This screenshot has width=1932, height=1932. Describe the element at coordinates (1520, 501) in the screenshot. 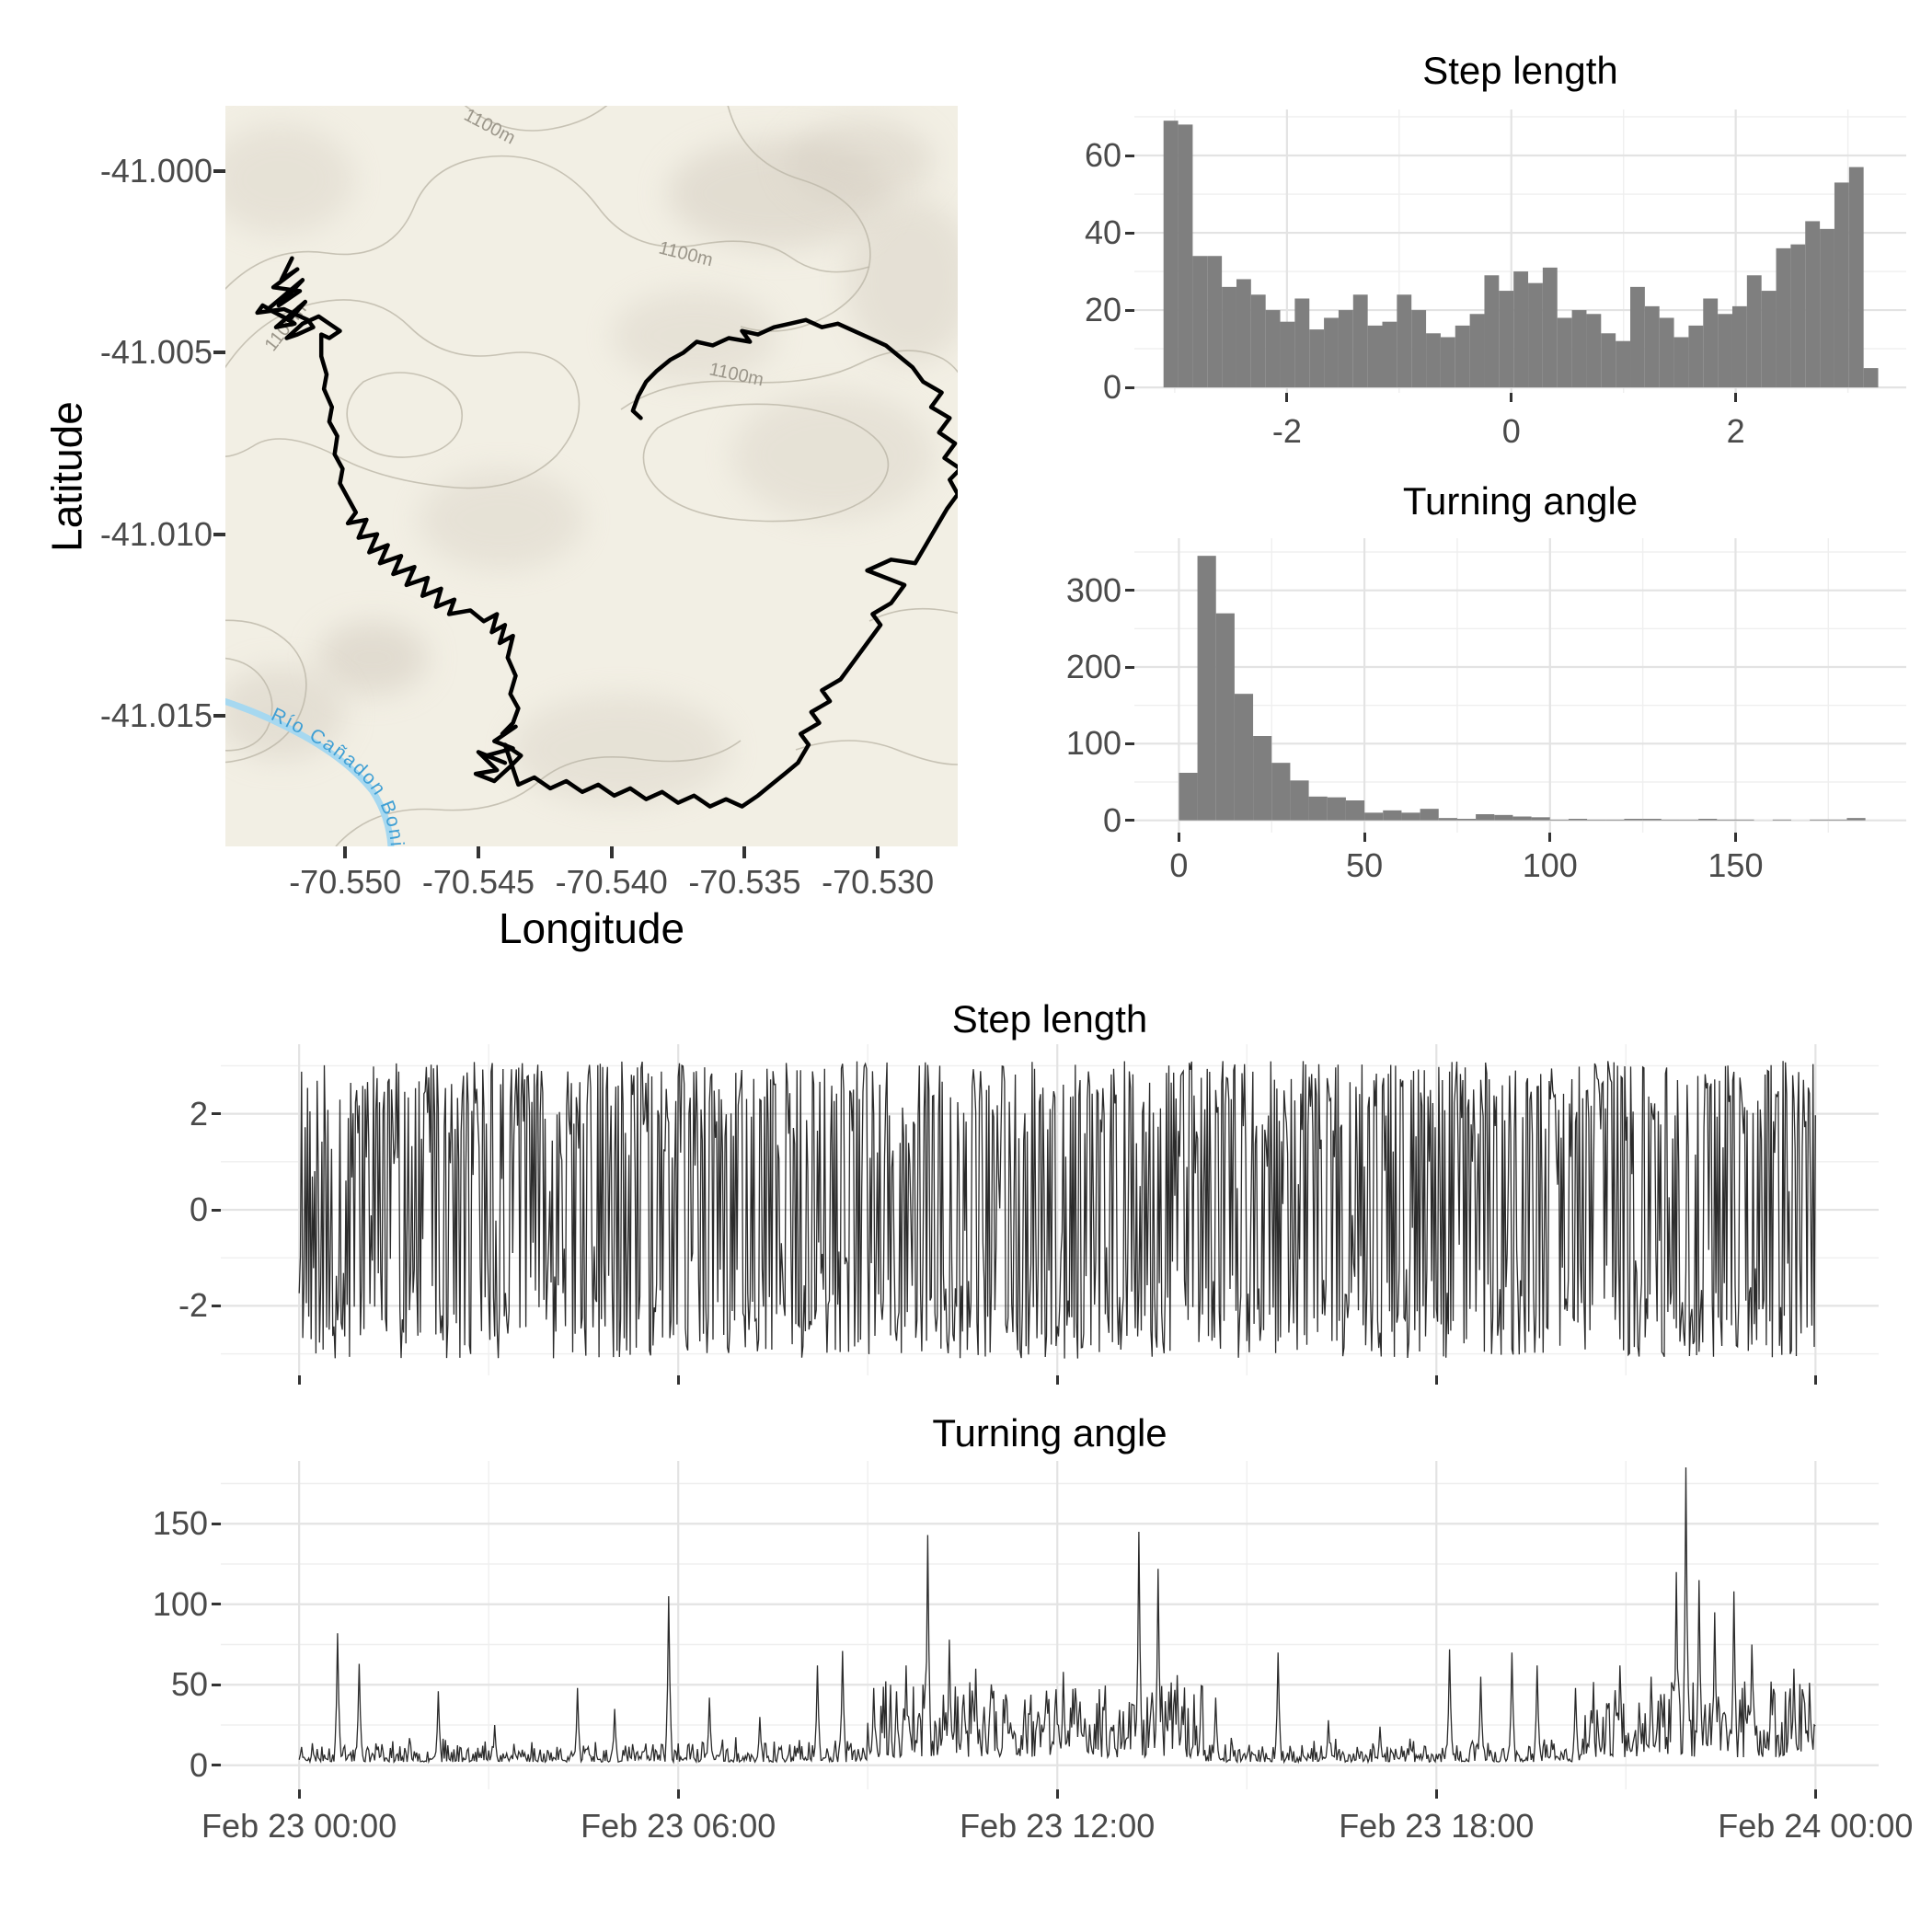

I see `hist-turn-title: Turning angle` at that location.